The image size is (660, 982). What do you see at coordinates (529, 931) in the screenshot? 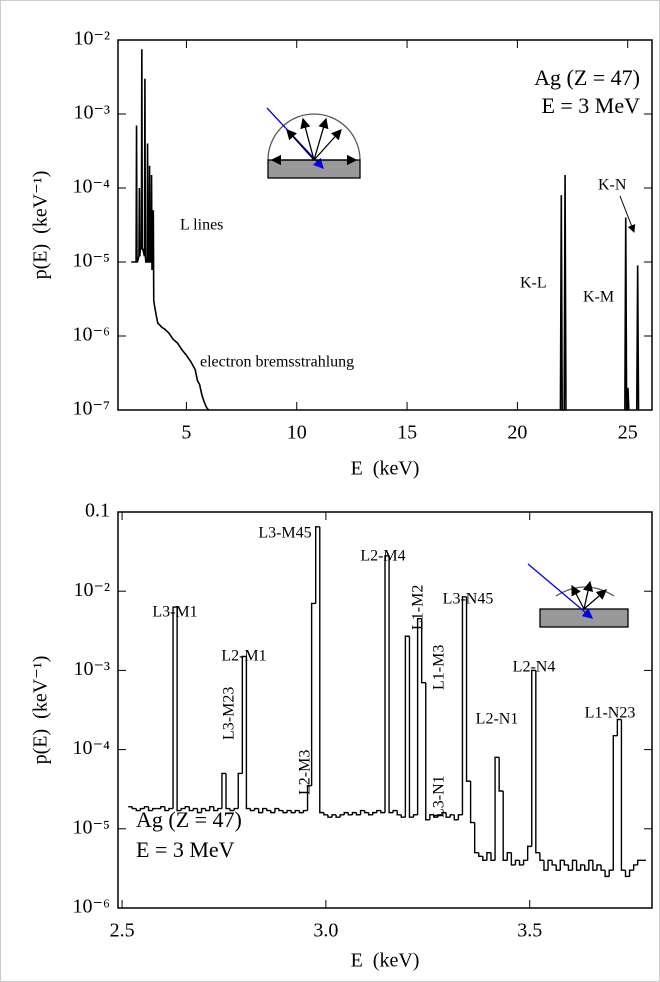
I see `x-tick-label: 3.5` at bounding box center [529, 931].